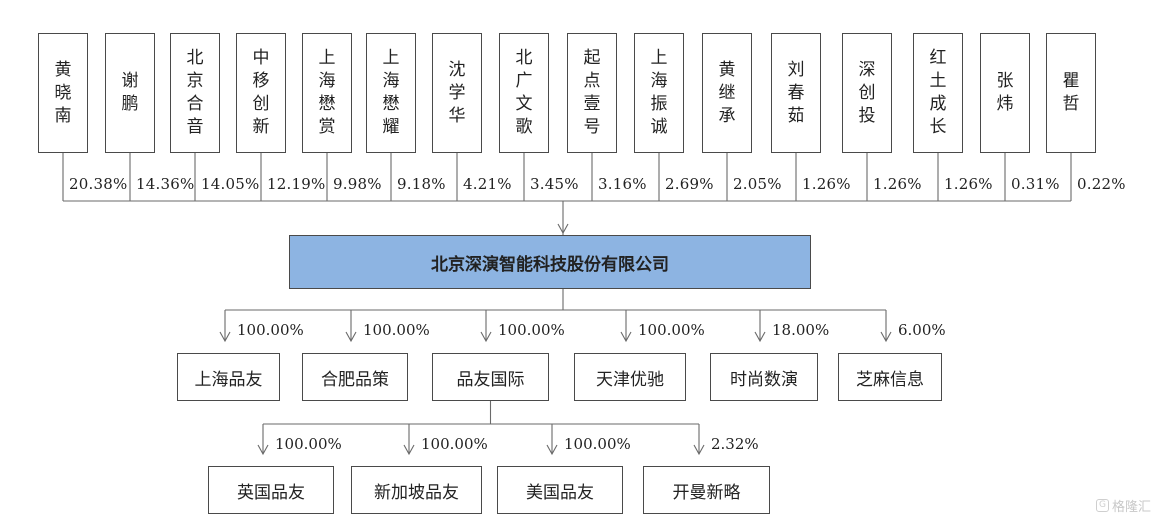  I want to click on shareholder-box: 谢鹏, so click(130, 93).